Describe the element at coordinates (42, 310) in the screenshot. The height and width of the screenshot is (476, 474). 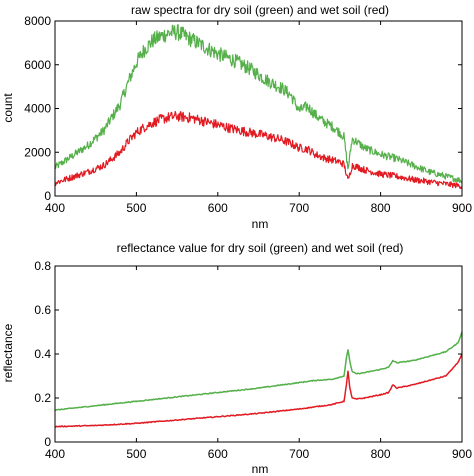
I see `y-tick-label: 0.6` at that location.